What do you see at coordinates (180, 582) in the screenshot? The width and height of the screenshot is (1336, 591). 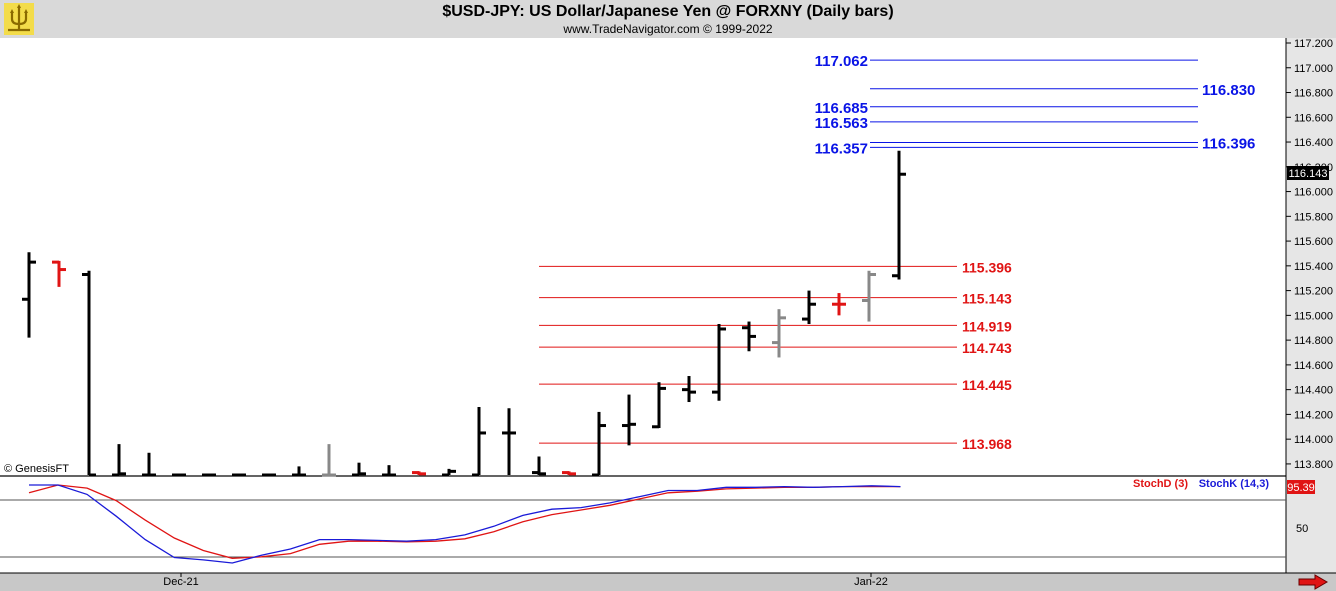 I see `x-tick-label: Dec-21` at bounding box center [180, 582].